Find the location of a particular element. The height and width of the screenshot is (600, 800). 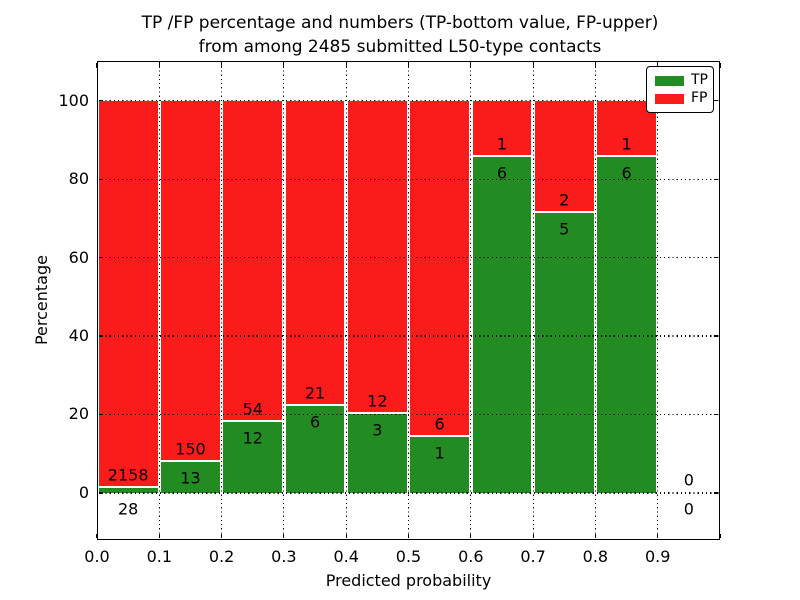

tp-count-annotation: 28 is located at coordinates (128, 509).